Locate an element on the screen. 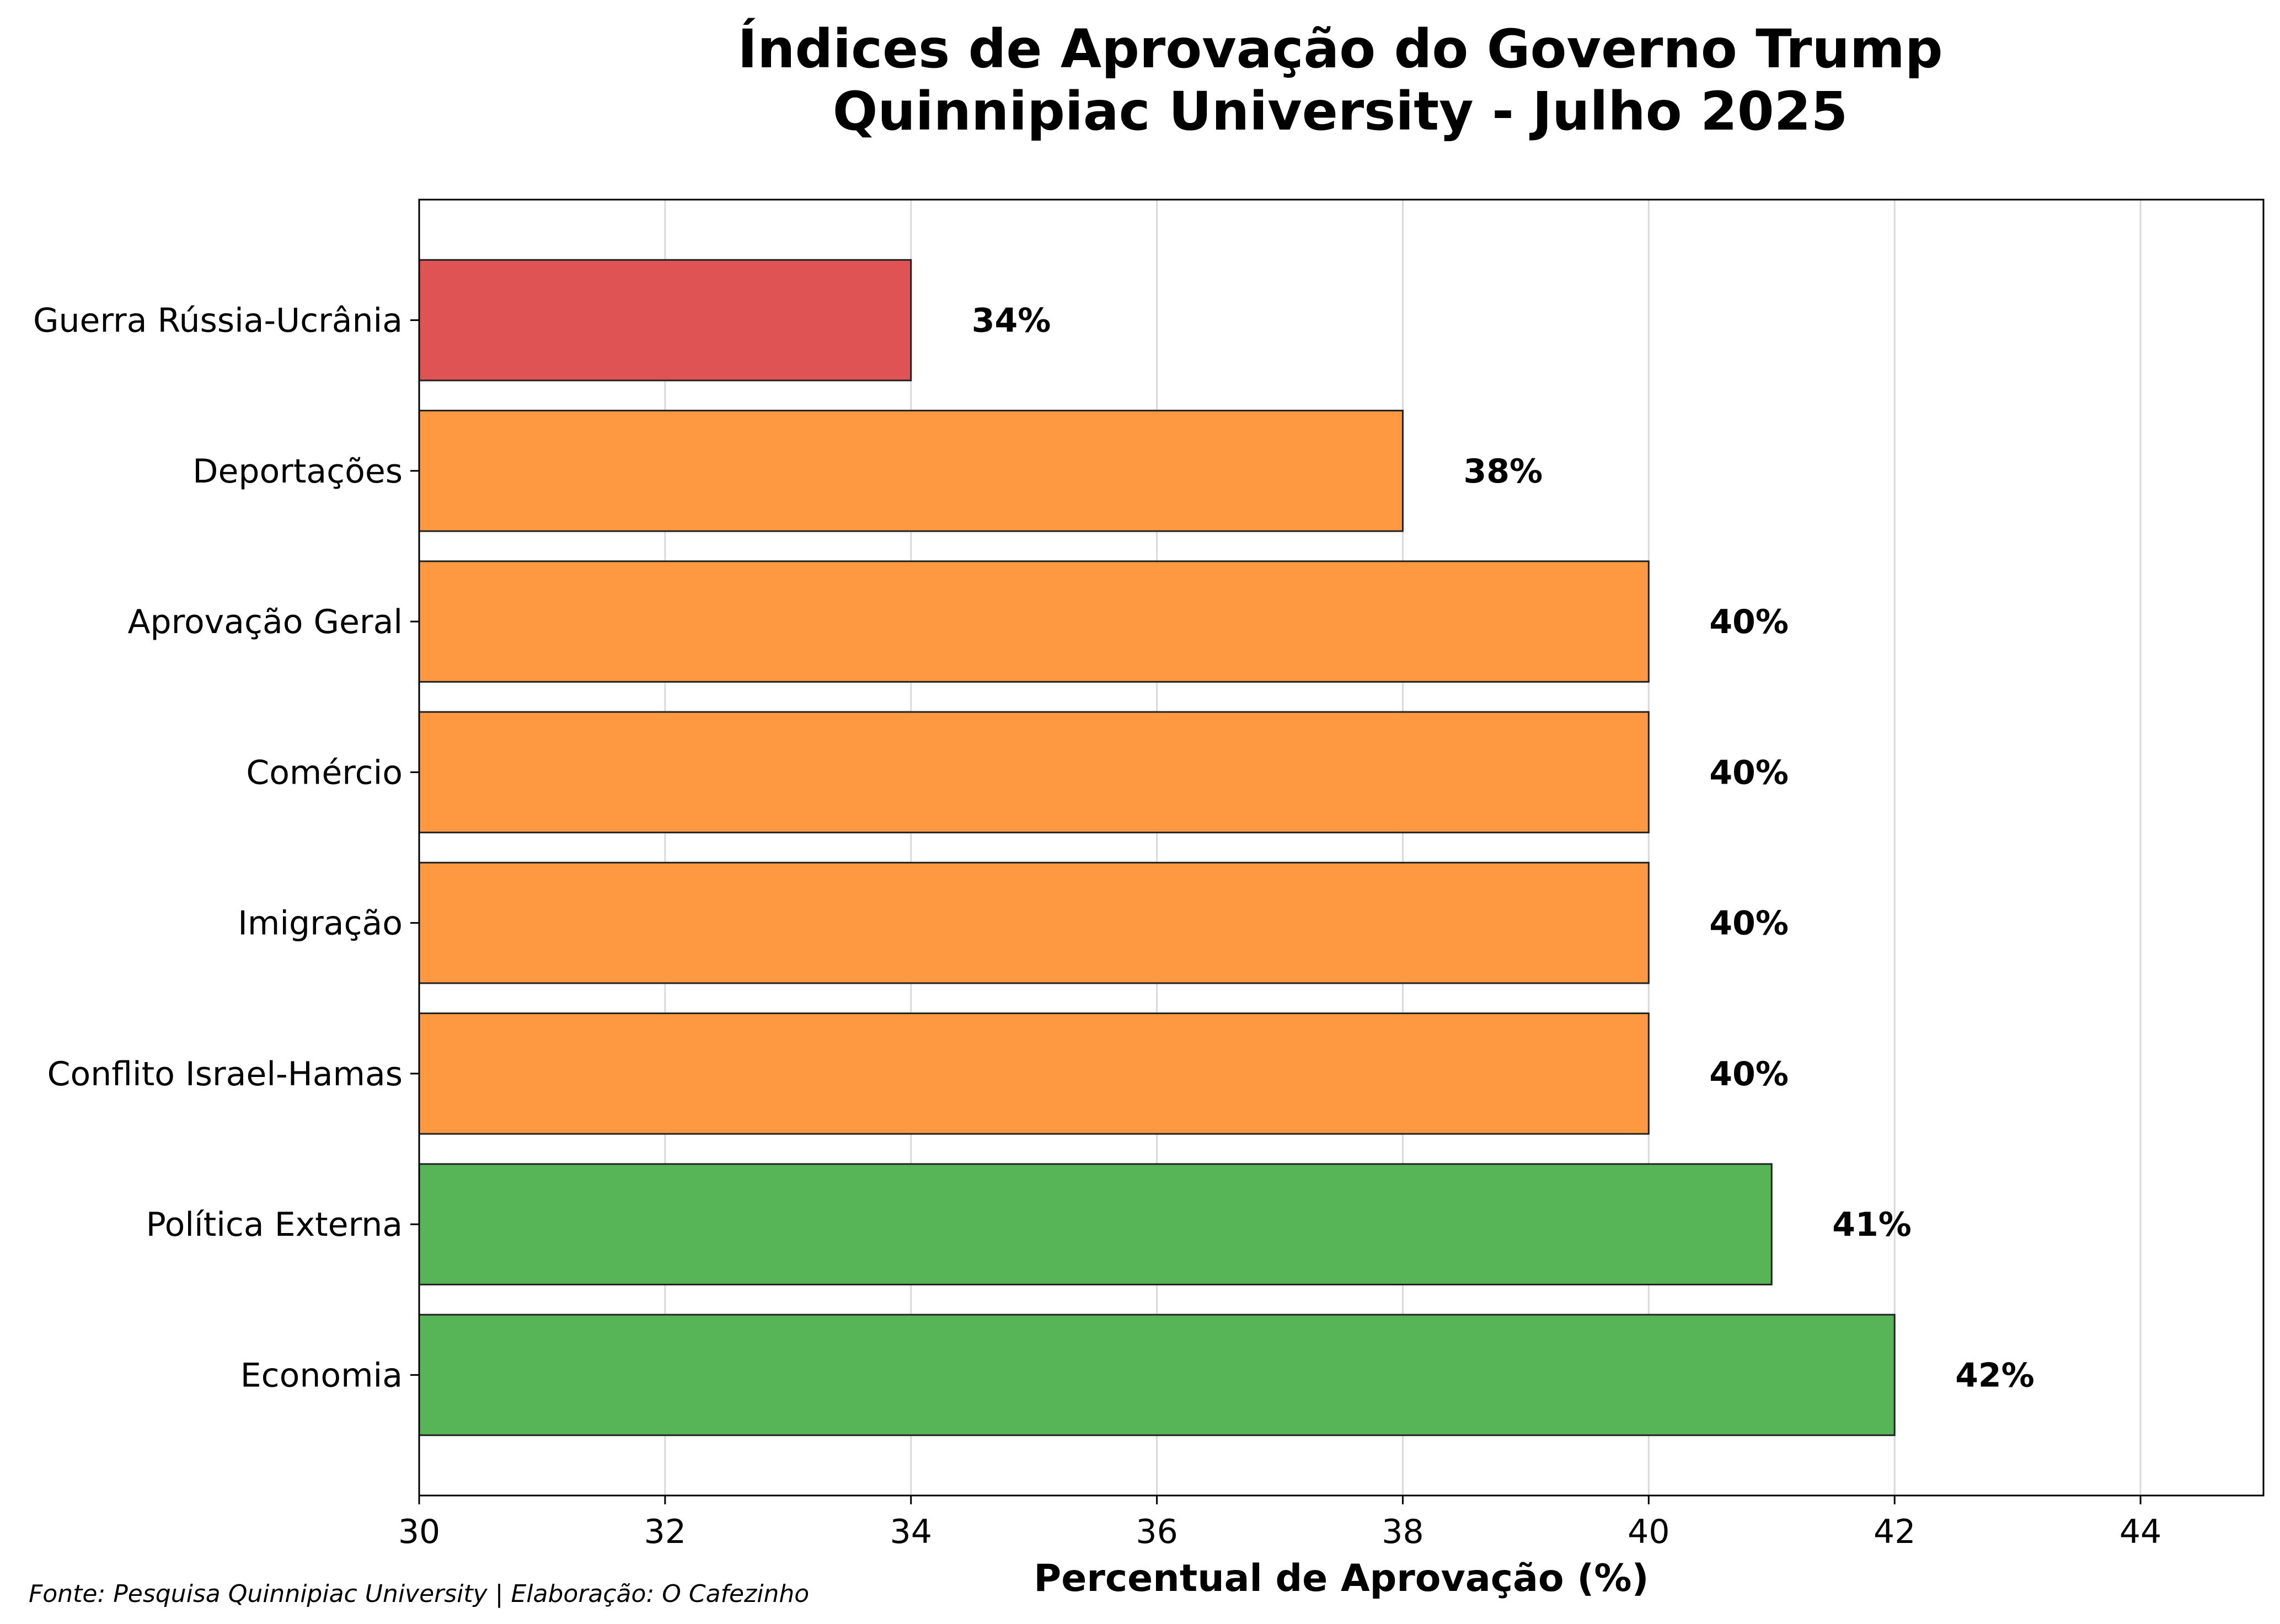 Image resolution: width=2280 pixels, height=1624 pixels. bar-value-label-7: 42% is located at coordinates (1995, 1376).